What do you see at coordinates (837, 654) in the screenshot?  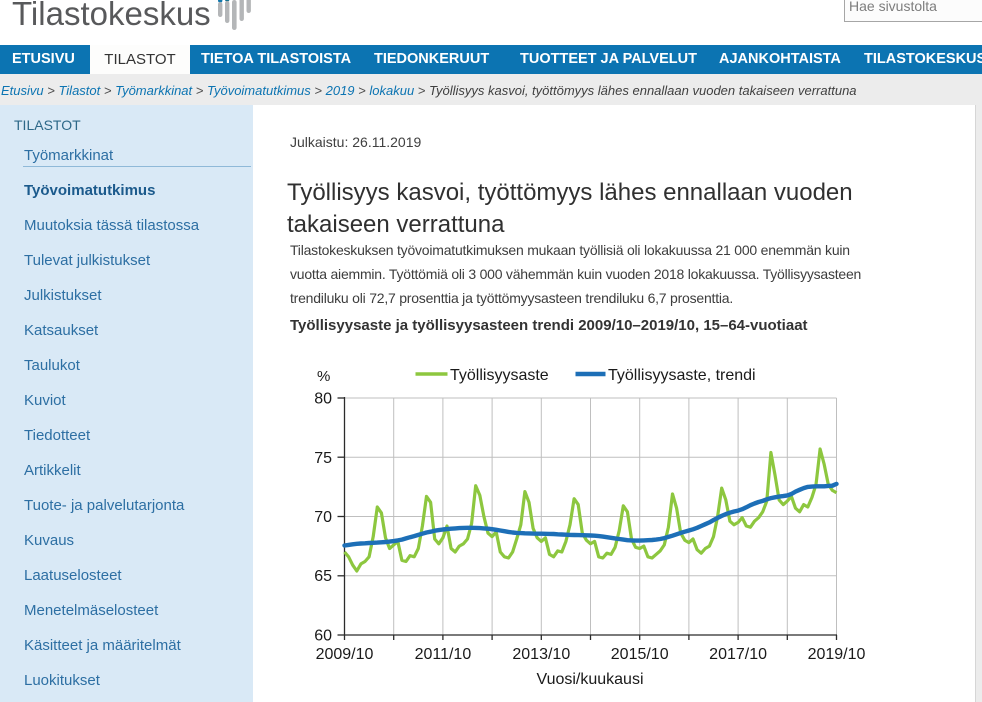 I see `svg-text: 2019/10` at bounding box center [837, 654].